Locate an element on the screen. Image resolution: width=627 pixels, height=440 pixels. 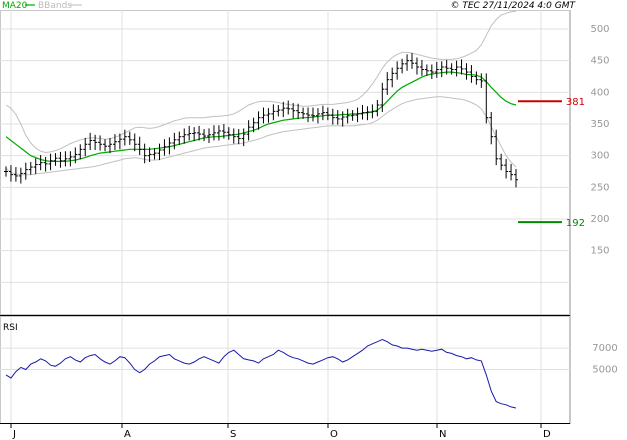
support-level-label: 192 is located at coordinates (575, 223).